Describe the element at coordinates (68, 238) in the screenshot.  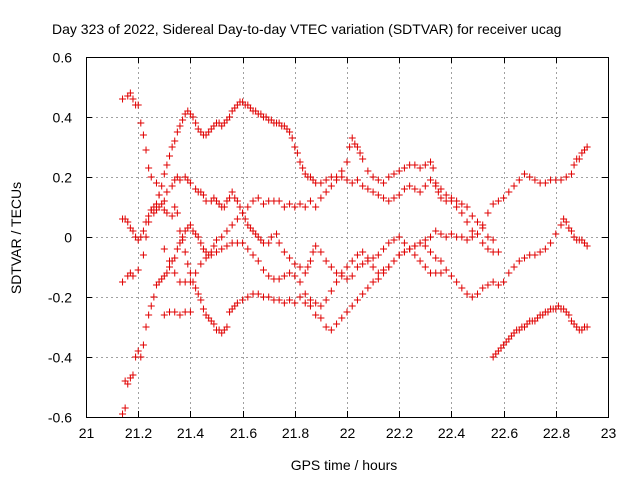
I see `y-tick-label: 0` at that location.